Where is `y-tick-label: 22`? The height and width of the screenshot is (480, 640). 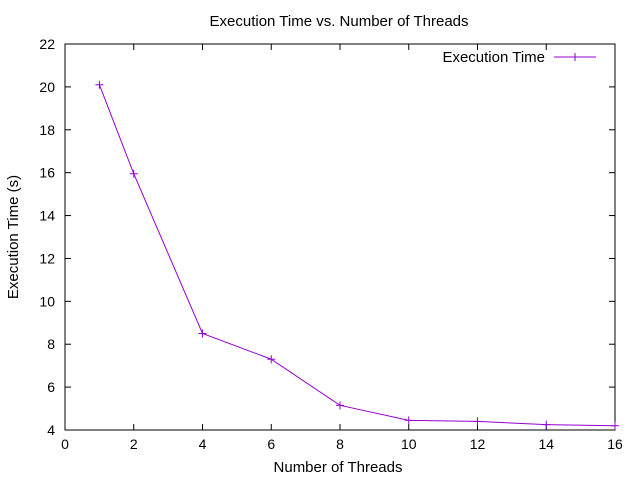
y-tick-label: 22 is located at coordinates (47, 44).